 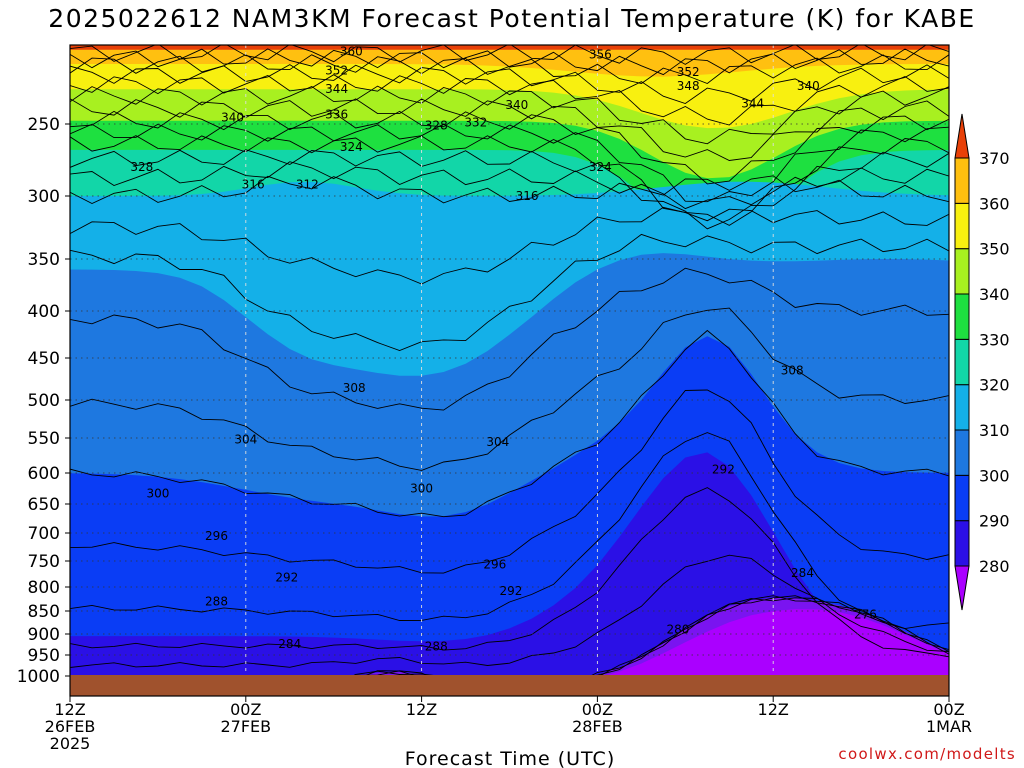 I want to click on colorbar-label-360: 360, so click(x=994, y=203).